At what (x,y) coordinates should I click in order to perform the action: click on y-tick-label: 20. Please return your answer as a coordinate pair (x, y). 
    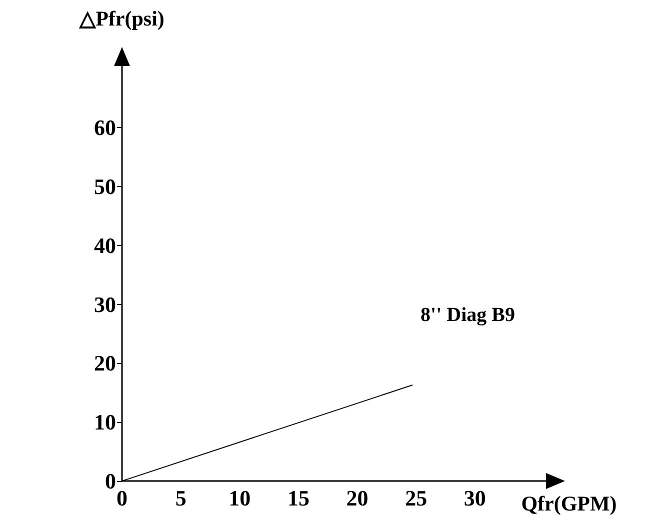
    Looking at the image, I should click on (105, 363).